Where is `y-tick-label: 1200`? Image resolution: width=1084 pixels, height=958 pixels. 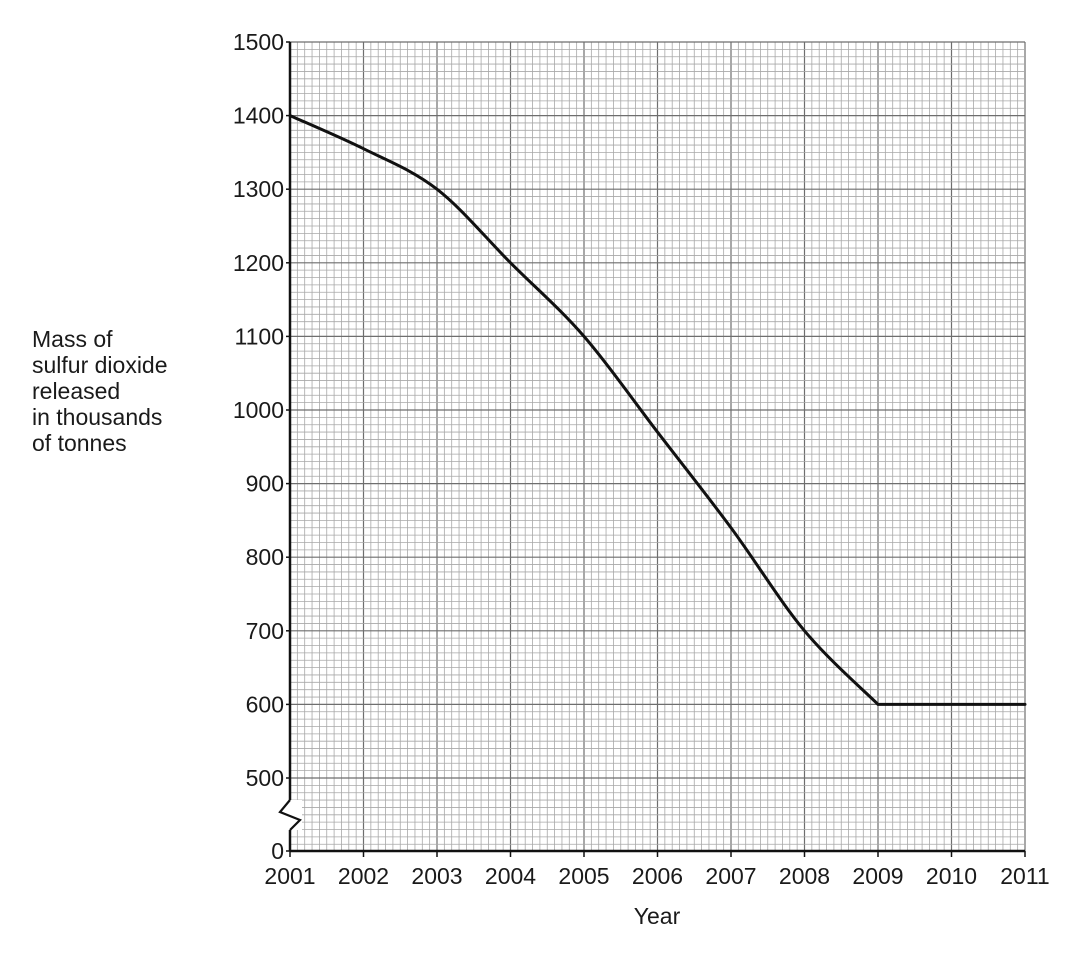 y-tick-label: 1200 is located at coordinates (258, 263).